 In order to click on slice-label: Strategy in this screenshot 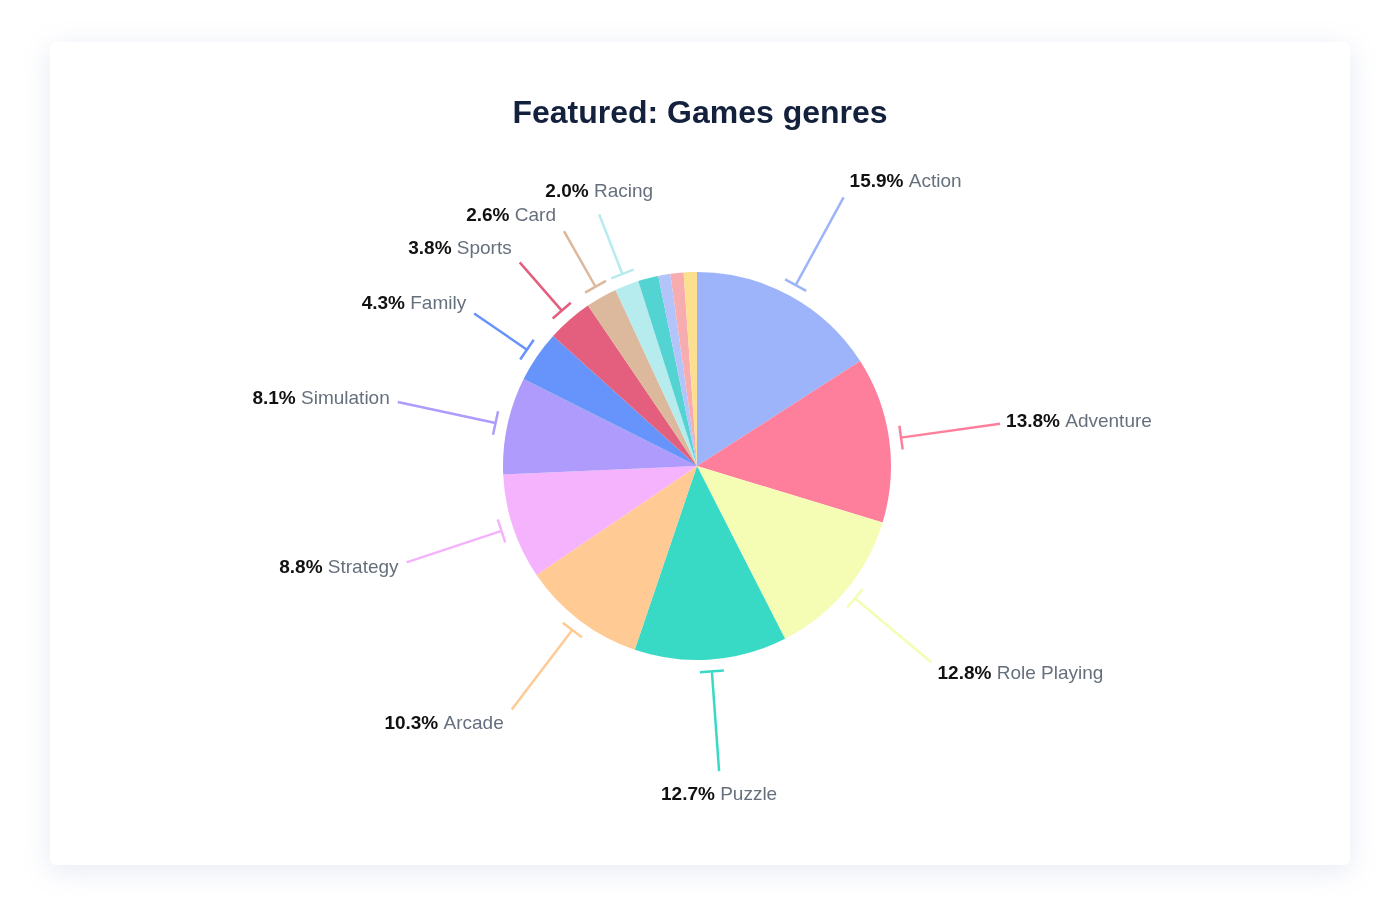, I will do `click(363, 567)`.